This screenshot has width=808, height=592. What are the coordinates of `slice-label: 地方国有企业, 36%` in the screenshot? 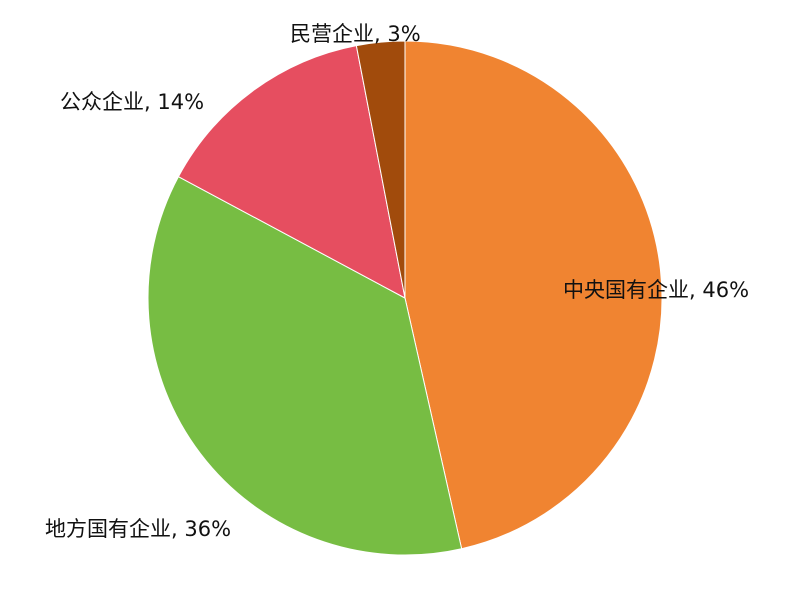 It's located at (138, 529).